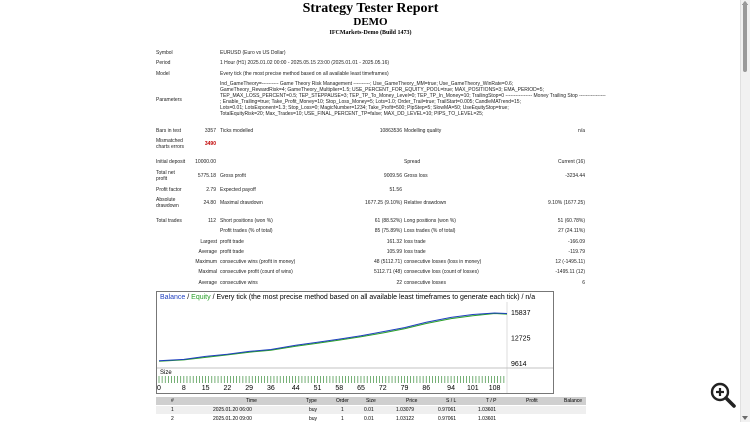  Describe the element at coordinates (425, 283) in the screenshot. I see `average-consecutive-losses-label: consecutive losses` at that location.